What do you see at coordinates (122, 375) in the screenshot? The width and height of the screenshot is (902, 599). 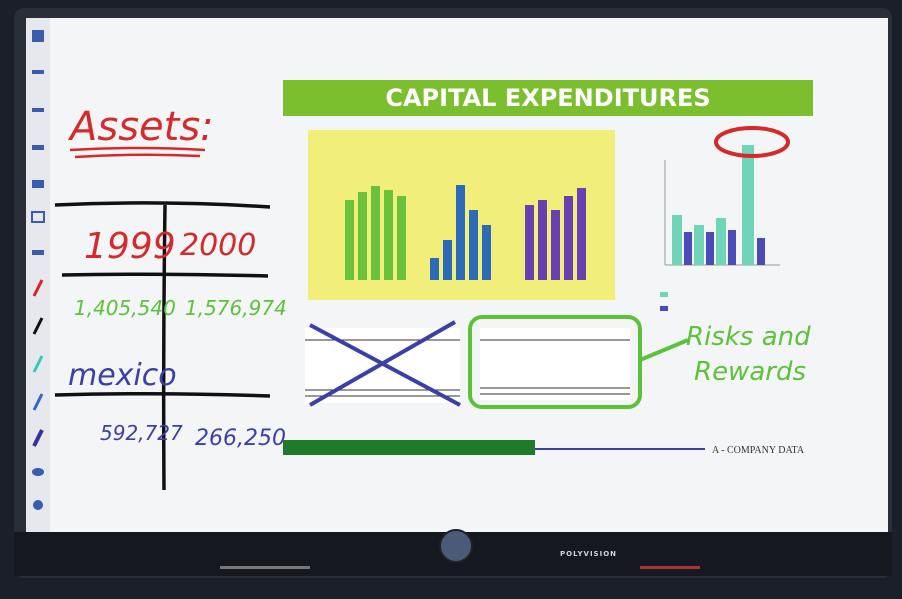 I see `section-label: mexico` at bounding box center [122, 375].